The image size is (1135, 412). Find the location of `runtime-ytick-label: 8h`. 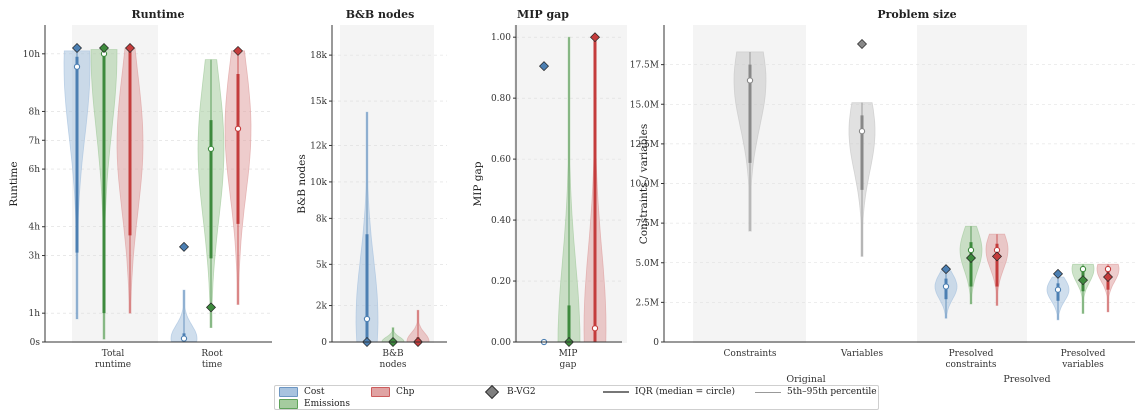

runtime-ytick-label: 8h is located at coordinates (34, 112).